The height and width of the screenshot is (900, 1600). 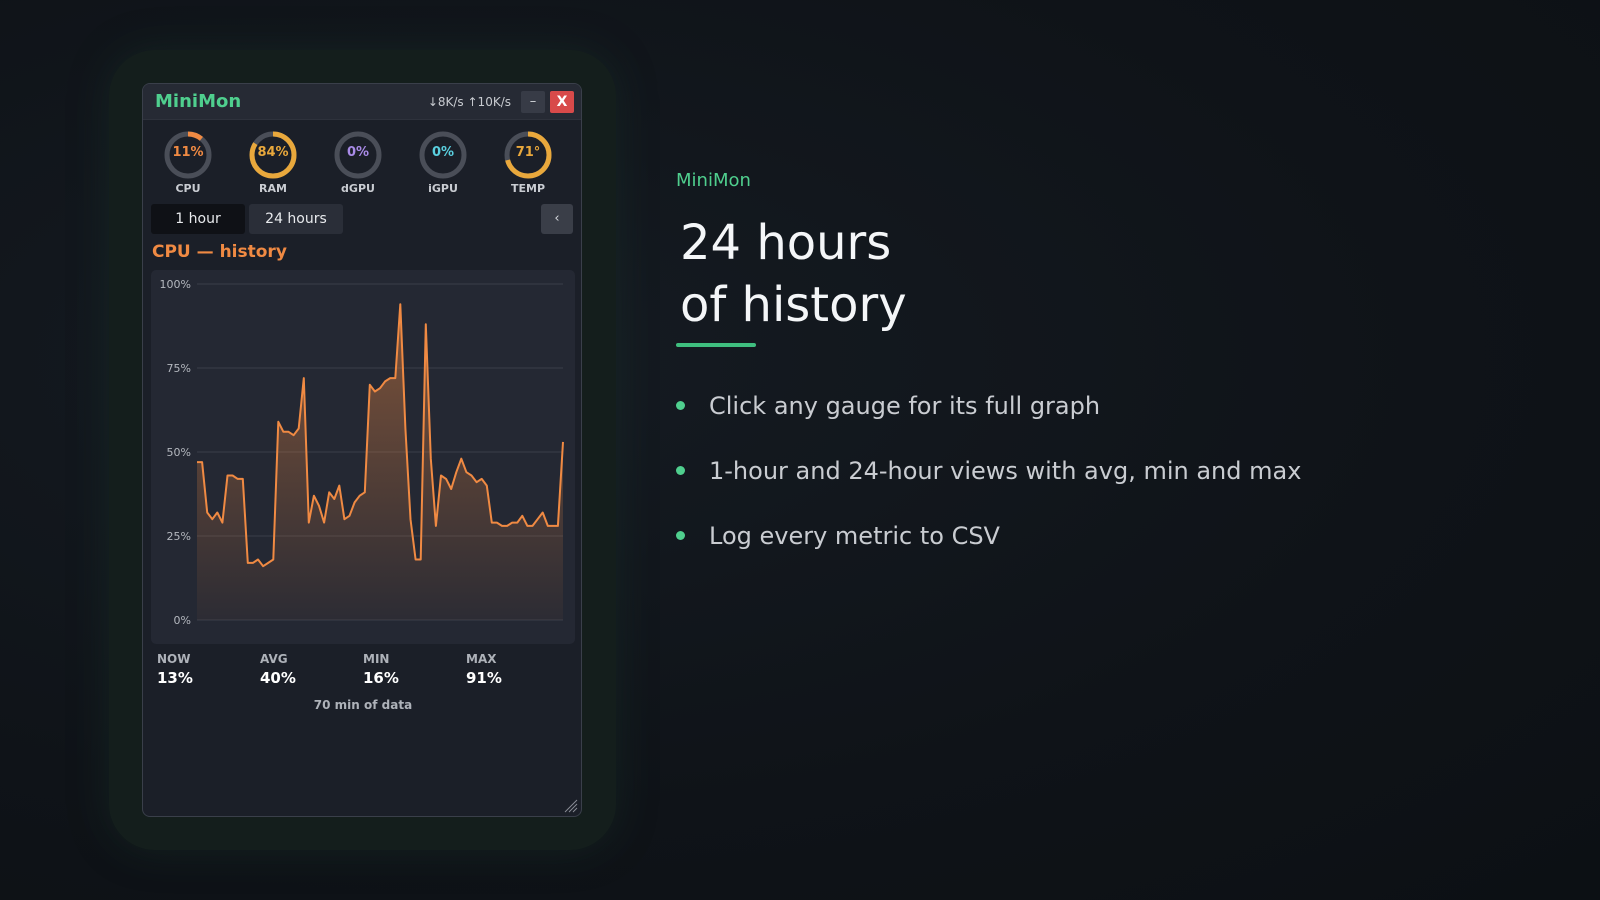 I want to click on stat-max: MAX 91%, so click(x=506, y=669).